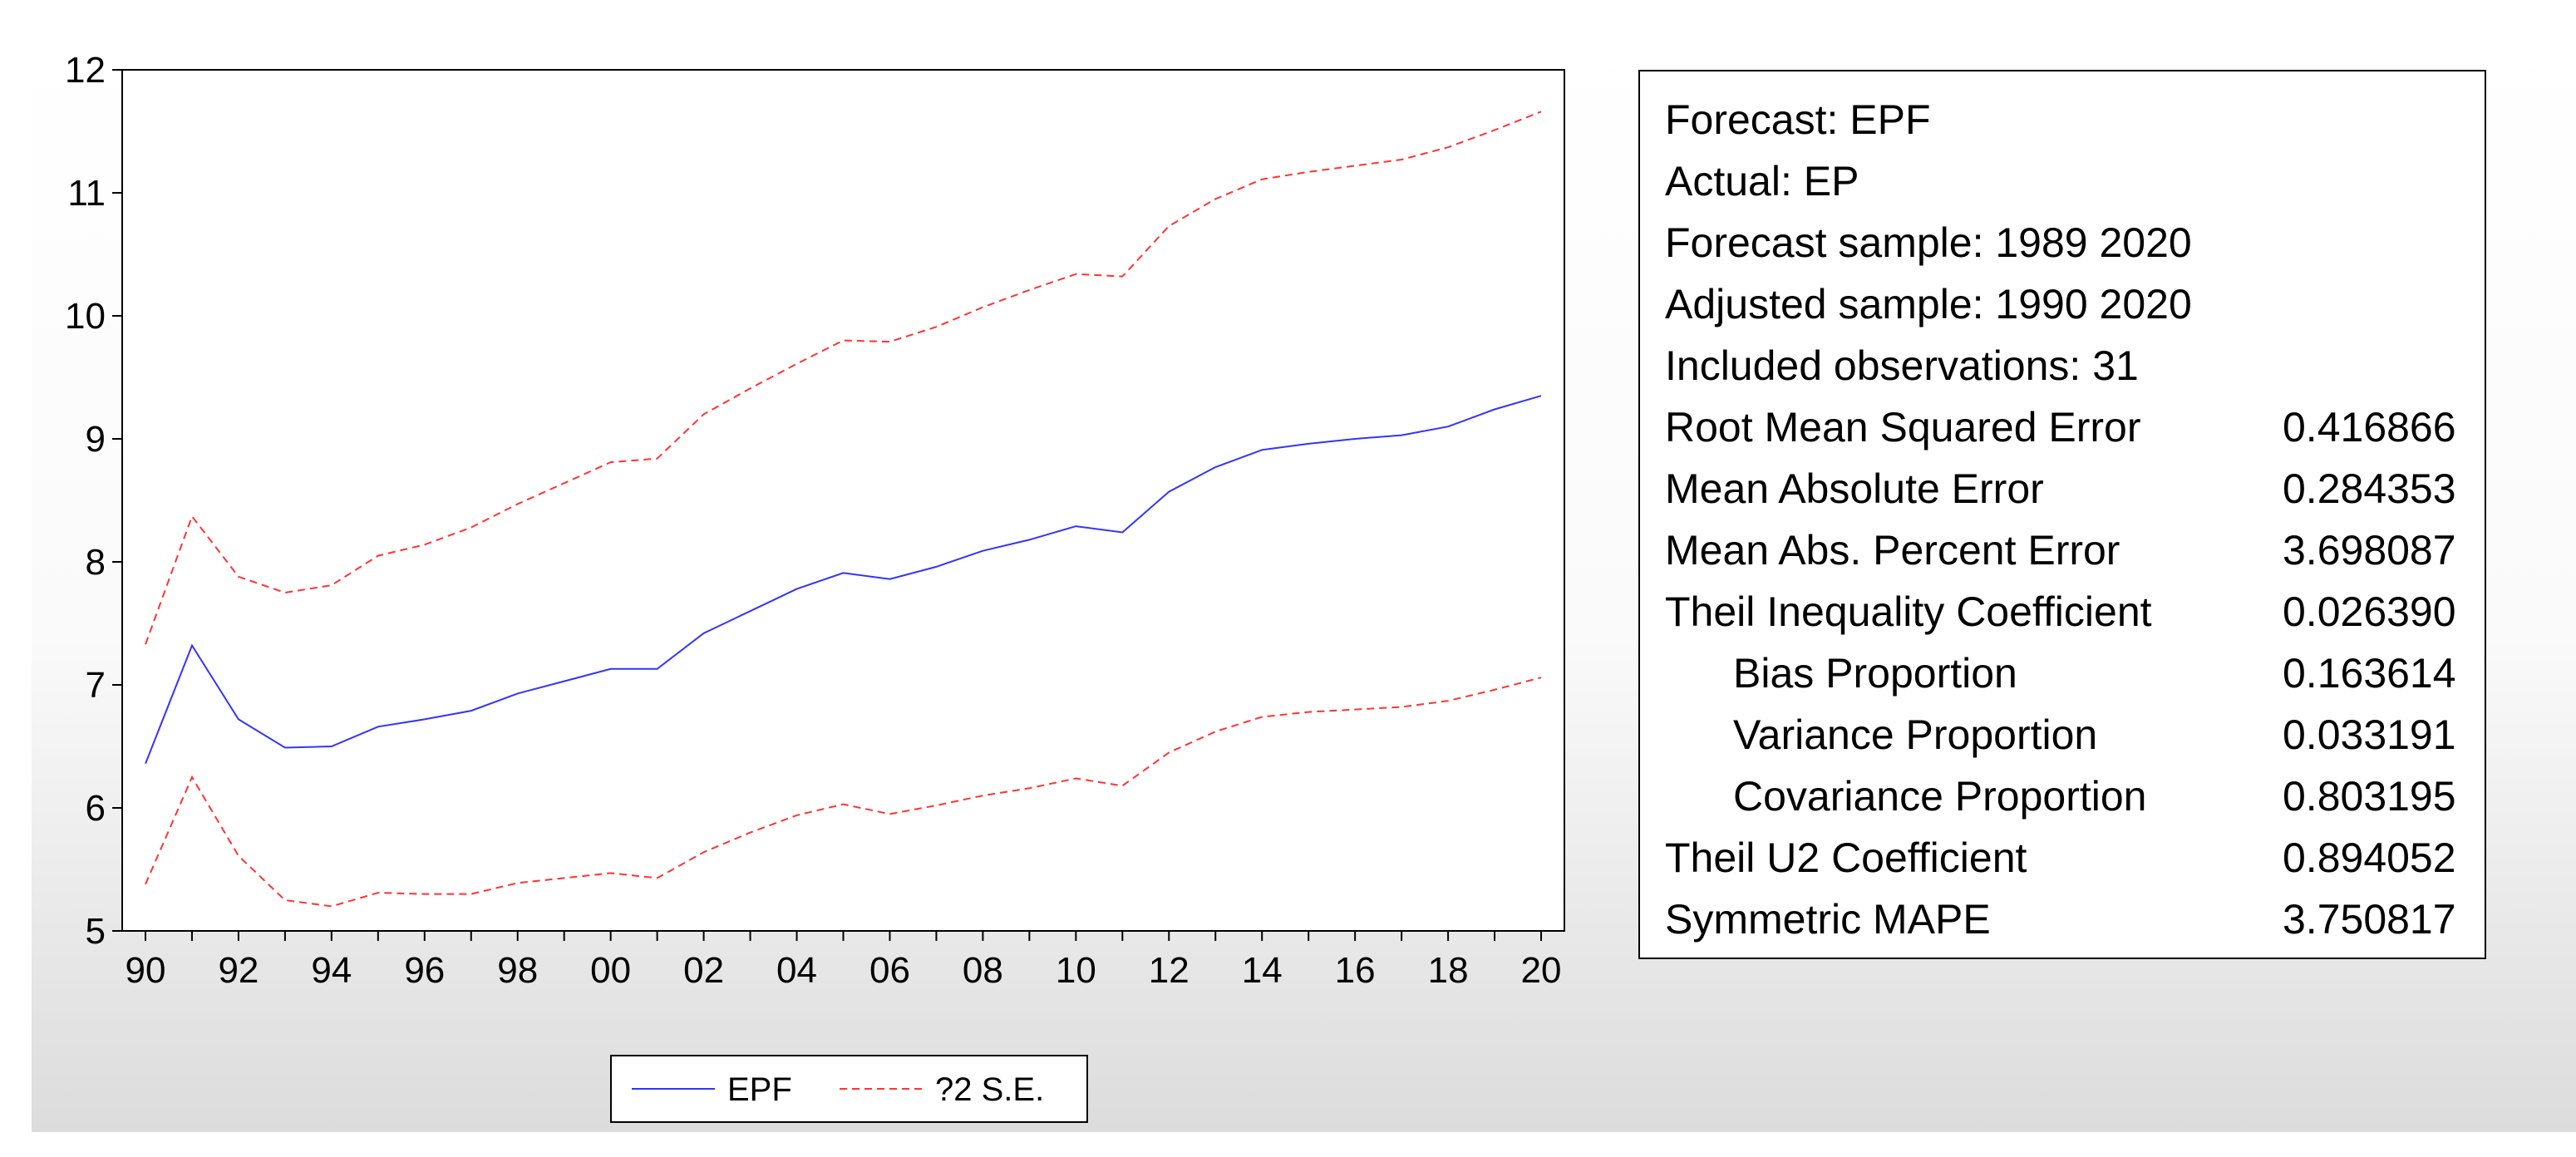 This screenshot has width=2576, height=1157. What do you see at coordinates (2064, 119) in the screenshot?
I see `stats-header-forecast: Forecast: EPF` at bounding box center [2064, 119].